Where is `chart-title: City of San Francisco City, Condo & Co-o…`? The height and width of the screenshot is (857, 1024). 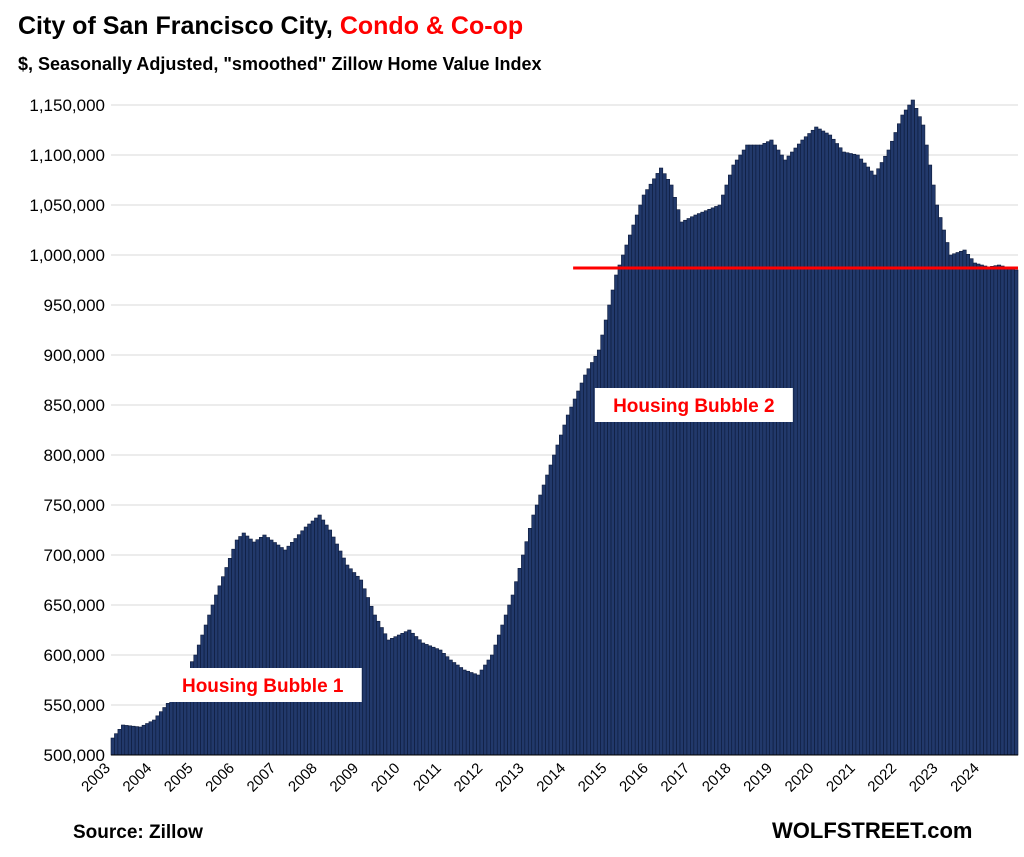 chart-title: City of San Francisco City, Condo & Co-o… is located at coordinates (270, 26).